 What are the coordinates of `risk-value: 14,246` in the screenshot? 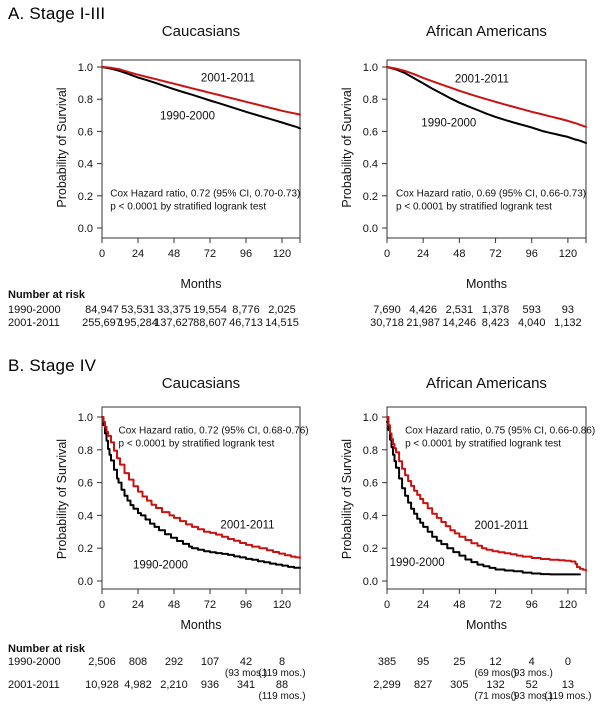 It's located at (459, 323).